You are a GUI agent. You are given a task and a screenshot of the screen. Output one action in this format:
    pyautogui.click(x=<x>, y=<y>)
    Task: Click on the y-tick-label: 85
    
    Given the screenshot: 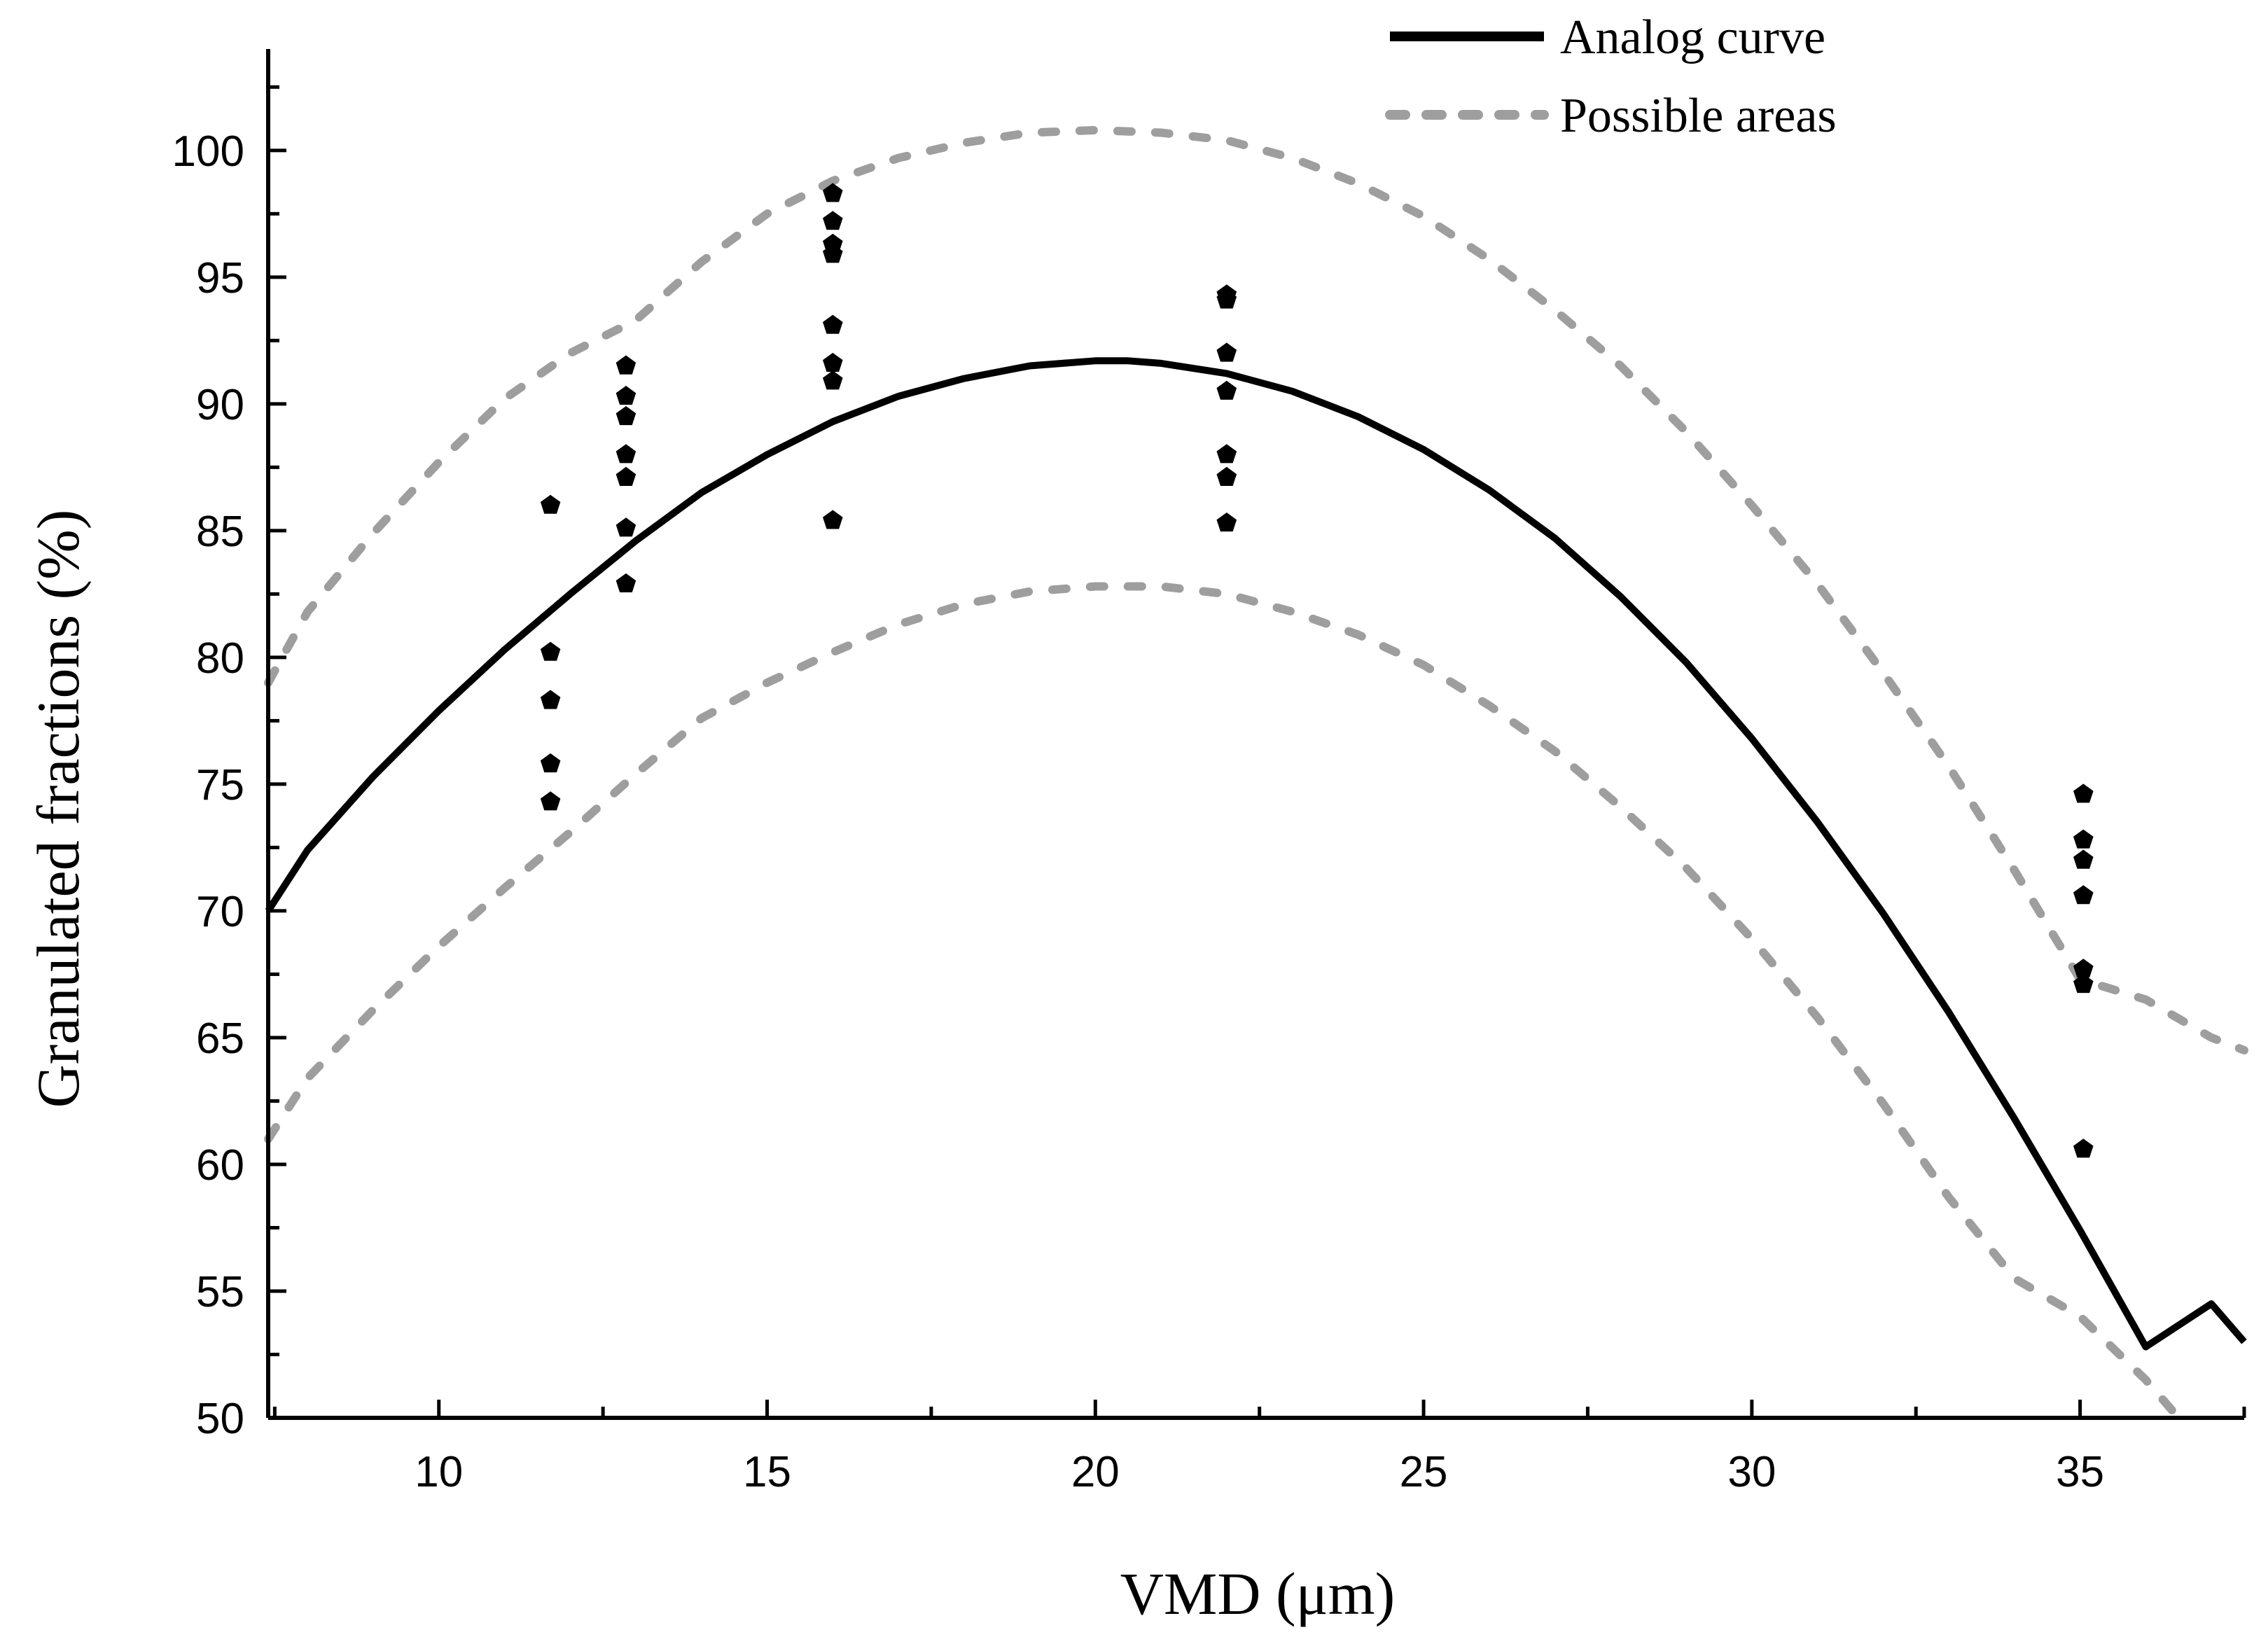 What is the action you would take?
    pyautogui.click(x=220, y=532)
    